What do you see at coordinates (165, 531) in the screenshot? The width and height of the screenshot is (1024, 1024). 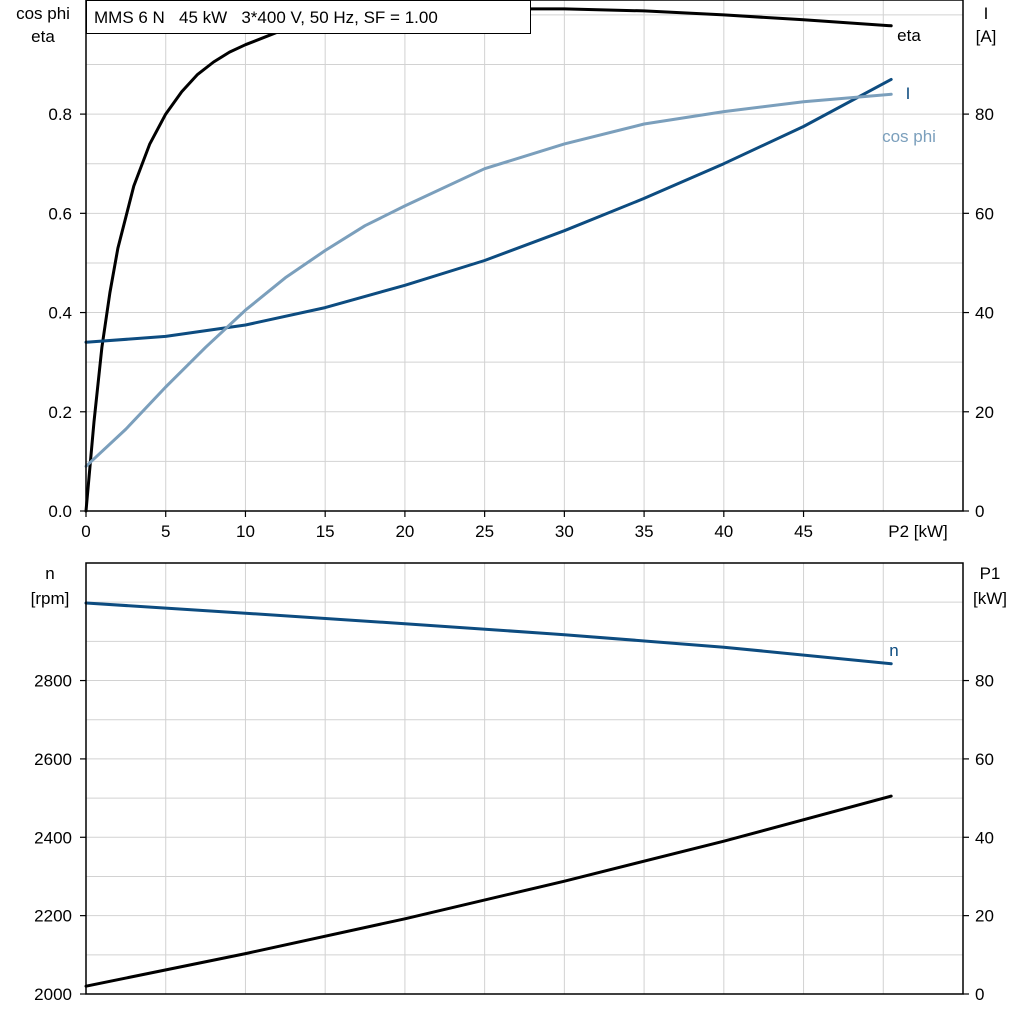 I see `x-tick-label: 5` at bounding box center [165, 531].